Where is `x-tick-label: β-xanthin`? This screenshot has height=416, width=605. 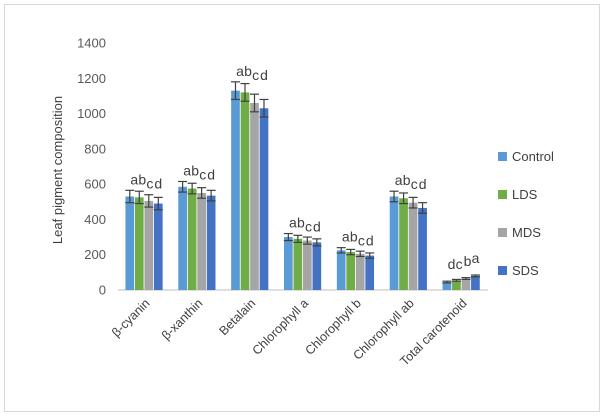
x-tick-label: β-xanthin is located at coordinates (182, 319).